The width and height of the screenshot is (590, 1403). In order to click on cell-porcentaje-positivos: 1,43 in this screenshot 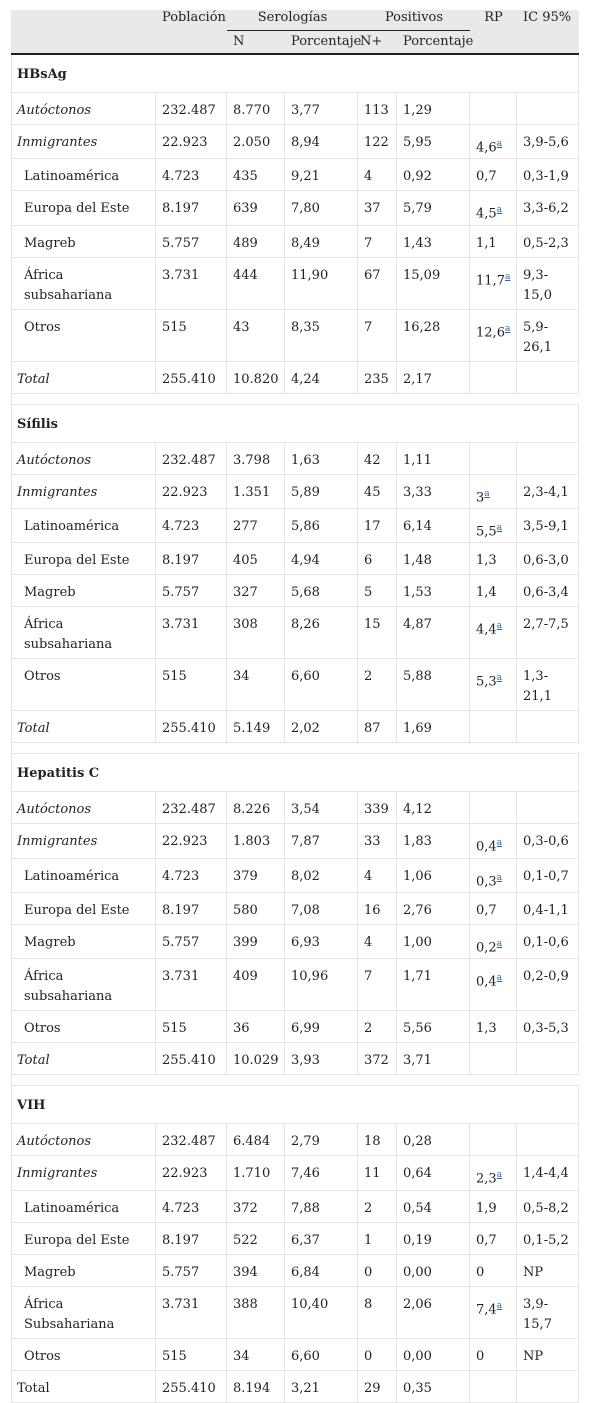, I will do `click(434, 241)`.